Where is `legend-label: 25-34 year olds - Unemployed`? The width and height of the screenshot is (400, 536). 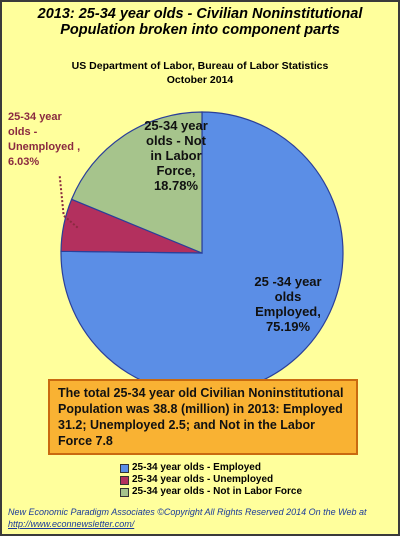 legend-label: 25-34 year olds - Unemployed is located at coordinates (203, 479).